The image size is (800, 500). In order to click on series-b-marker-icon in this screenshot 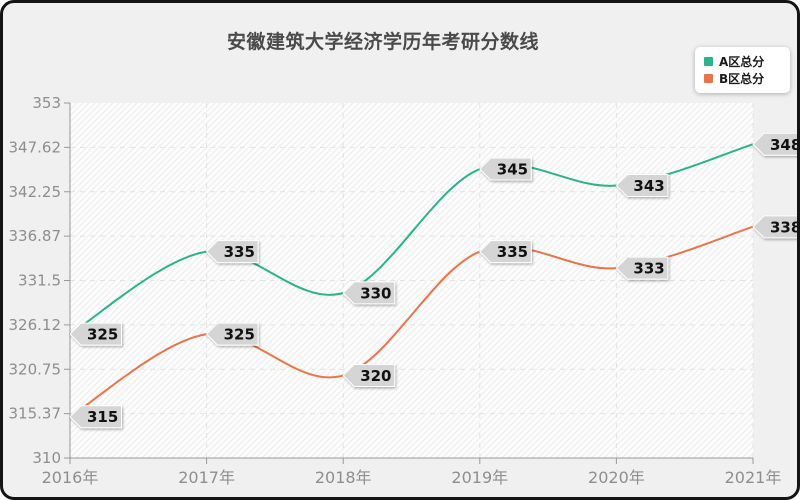, I will do `click(708, 78)`.